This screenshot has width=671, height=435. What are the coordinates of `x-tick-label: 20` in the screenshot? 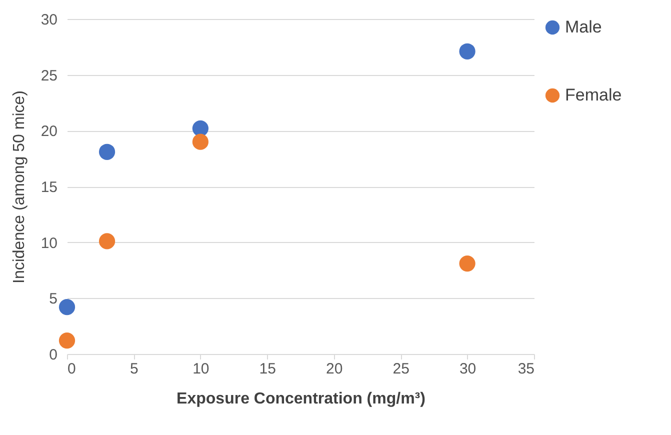 It's located at (334, 369).